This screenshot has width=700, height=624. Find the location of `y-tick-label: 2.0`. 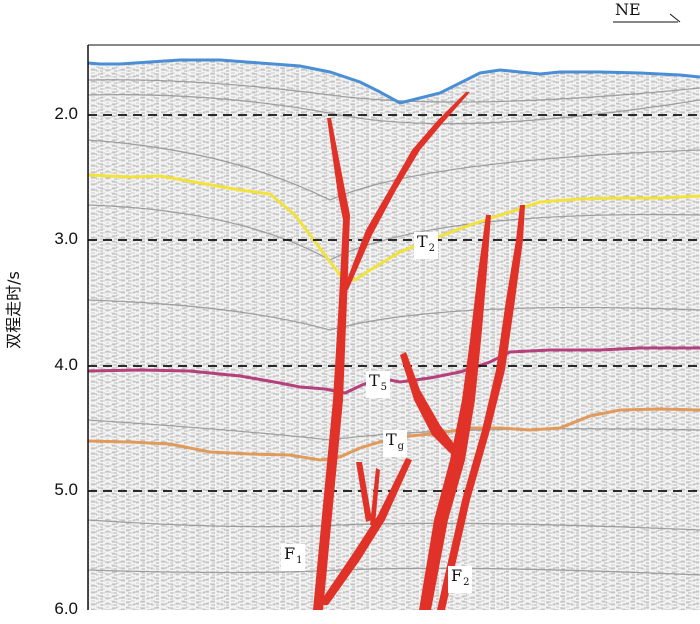

y-tick-label: 2.0 is located at coordinates (66, 113).